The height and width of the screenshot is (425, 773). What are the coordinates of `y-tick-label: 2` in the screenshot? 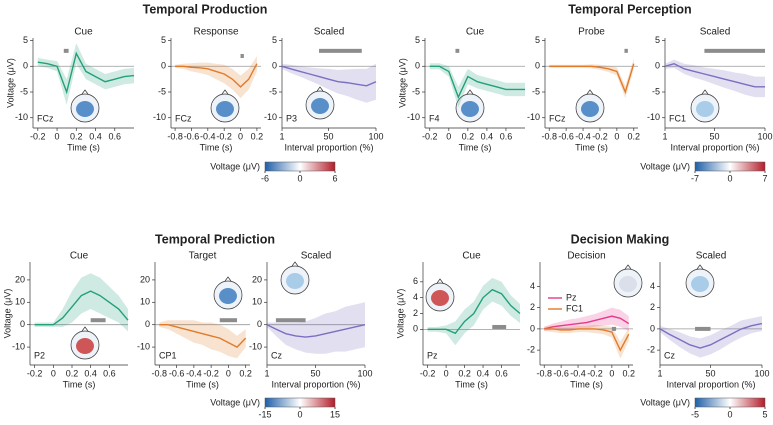 It's located at (652, 307).